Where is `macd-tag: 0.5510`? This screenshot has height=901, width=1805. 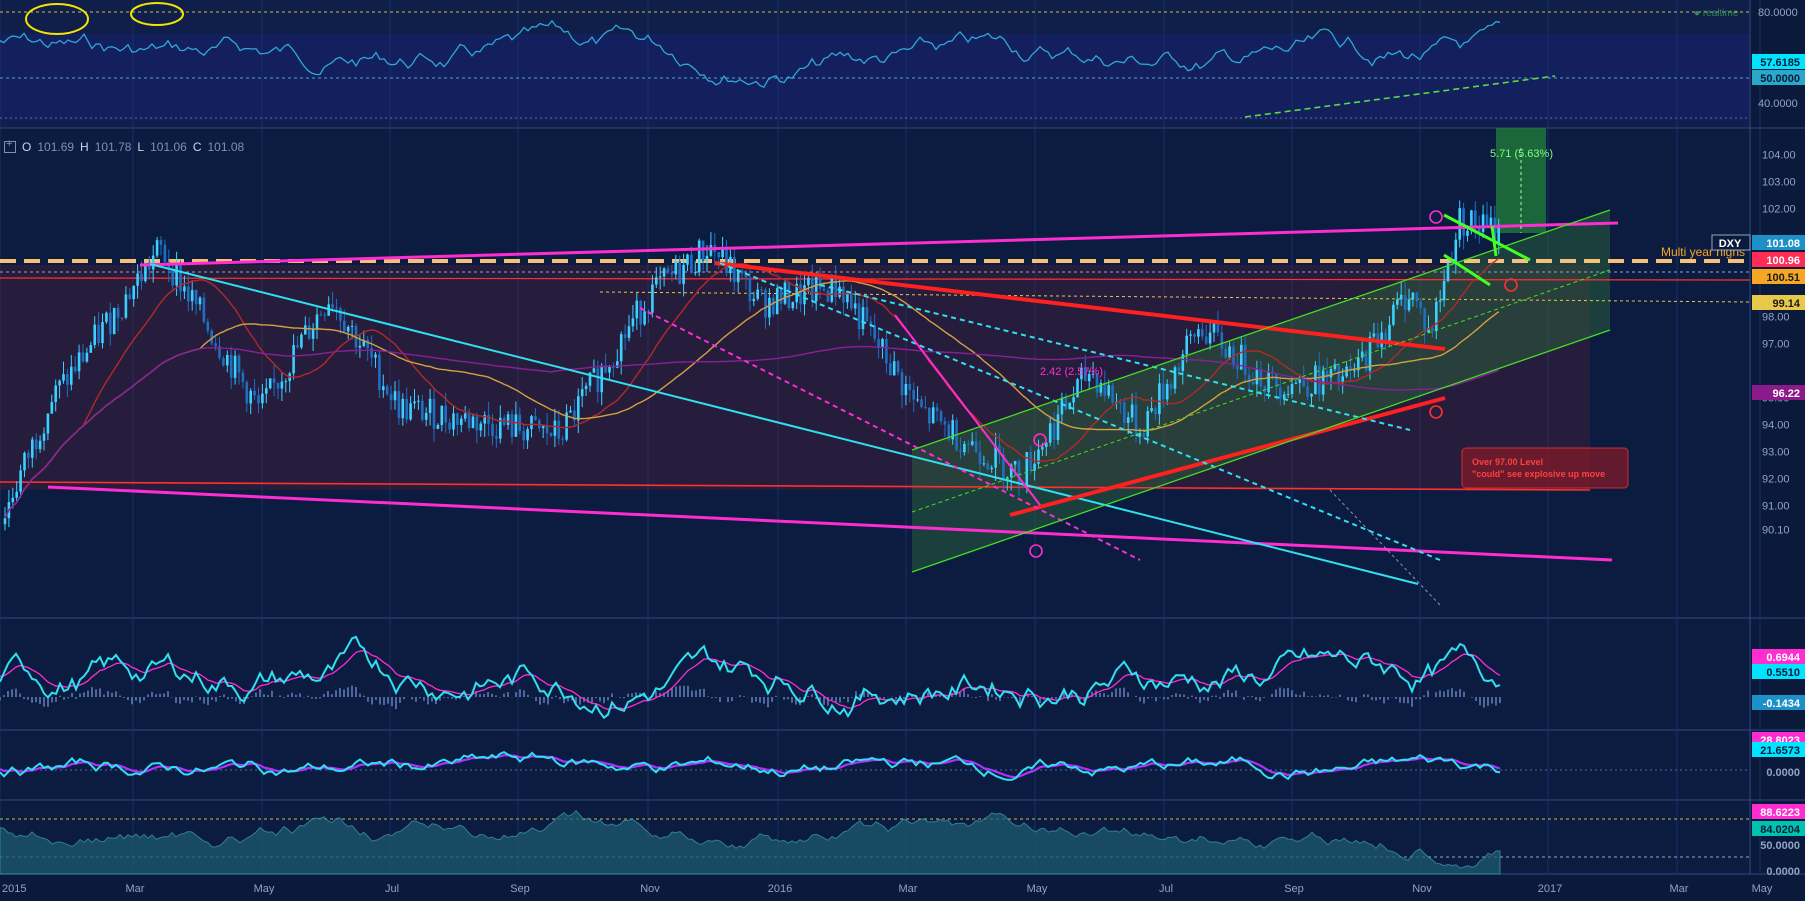 macd-tag: 0.5510 is located at coordinates (1783, 673).